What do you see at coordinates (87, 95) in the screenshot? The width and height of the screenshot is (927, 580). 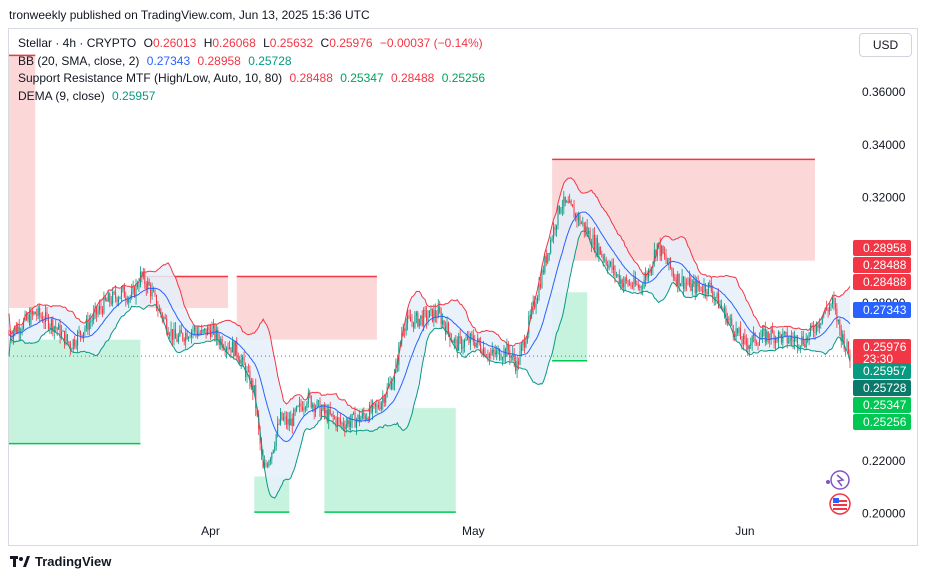 I see `dema-legend-row: DEMA (9, close) 0.25957` at bounding box center [87, 95].